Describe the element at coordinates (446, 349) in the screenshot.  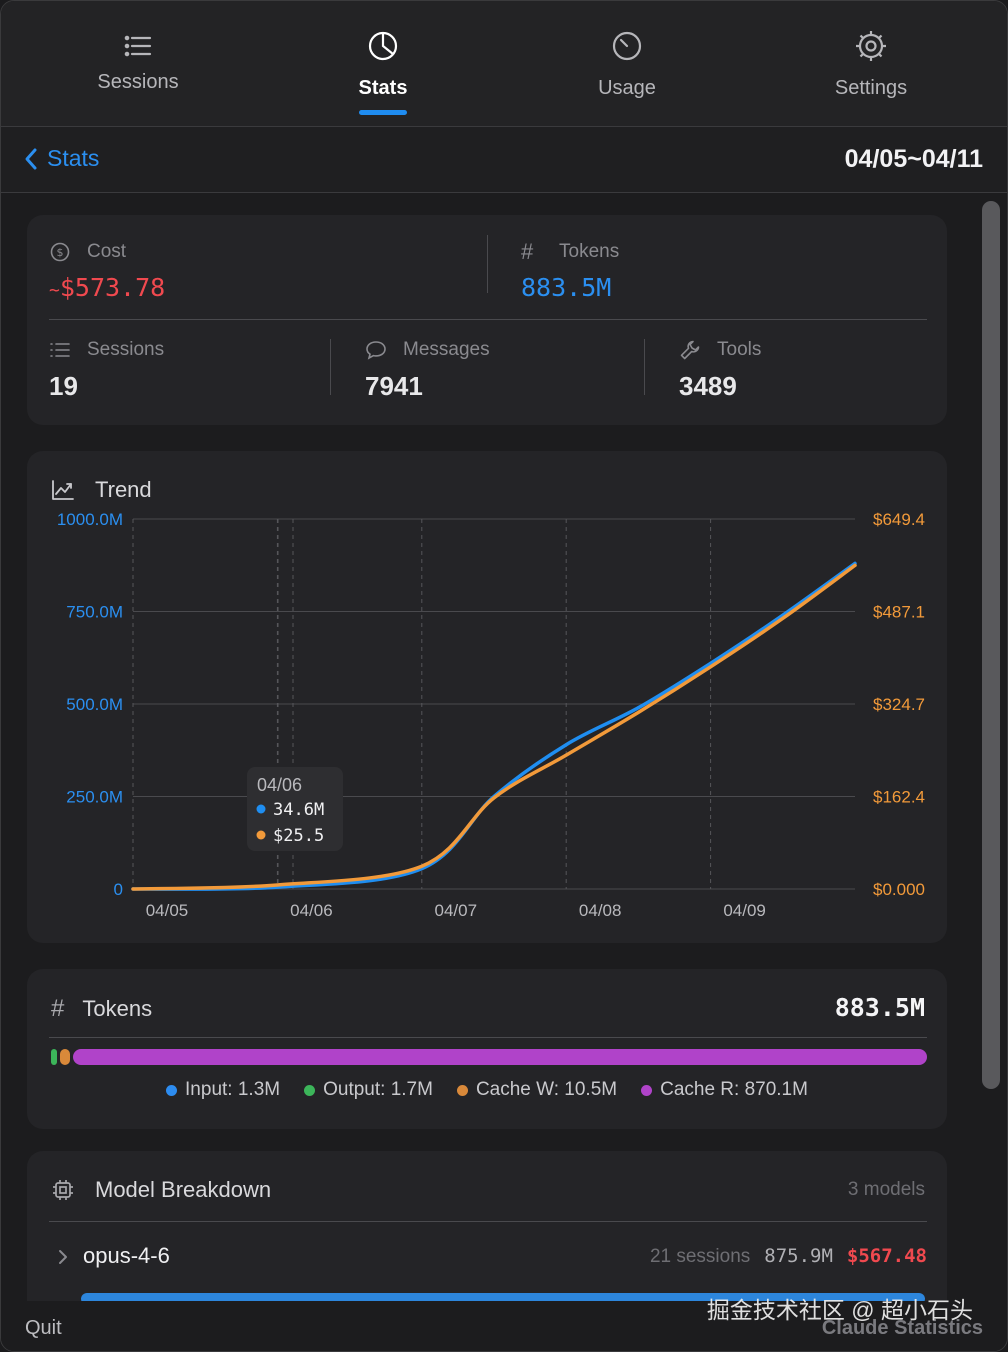
I see `messages-label: Messages` at that location.